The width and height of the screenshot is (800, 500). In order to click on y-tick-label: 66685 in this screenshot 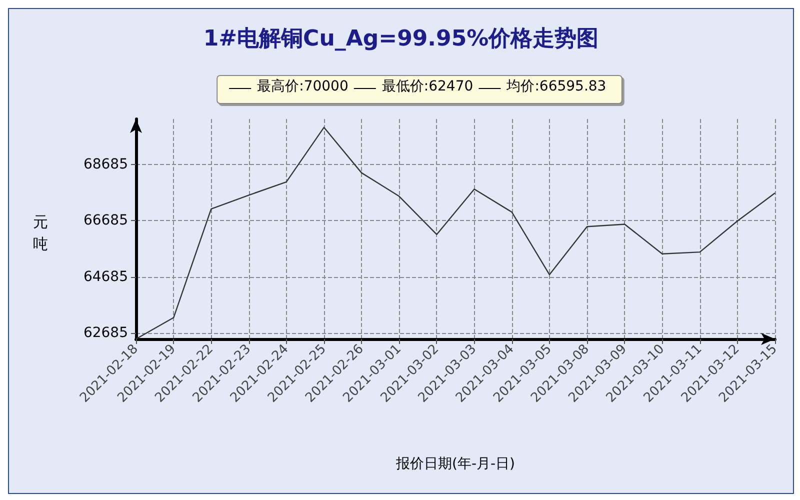, I will do `click(105, 220)`.